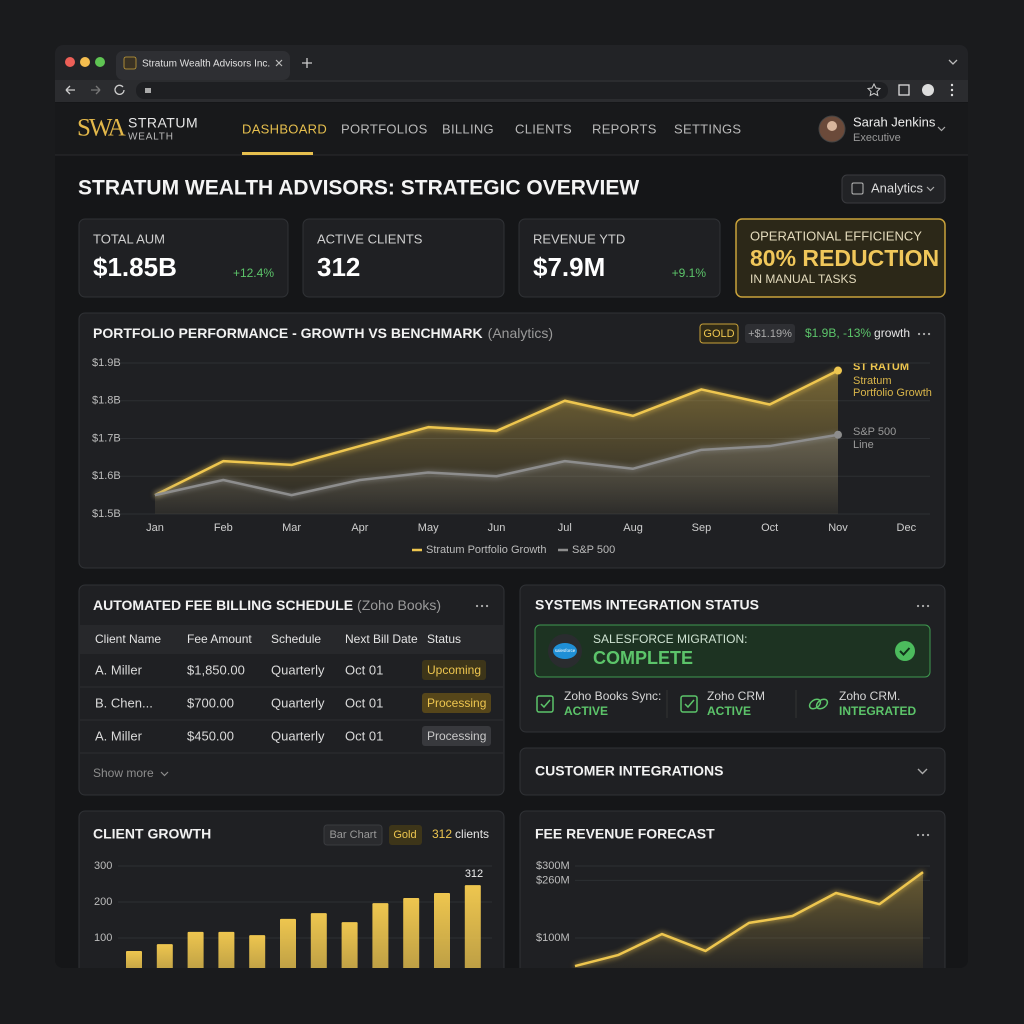  Describe the element at coordinates (106, 438) in the screenshot. I see `y-tick-label: $1.7B` at that location.